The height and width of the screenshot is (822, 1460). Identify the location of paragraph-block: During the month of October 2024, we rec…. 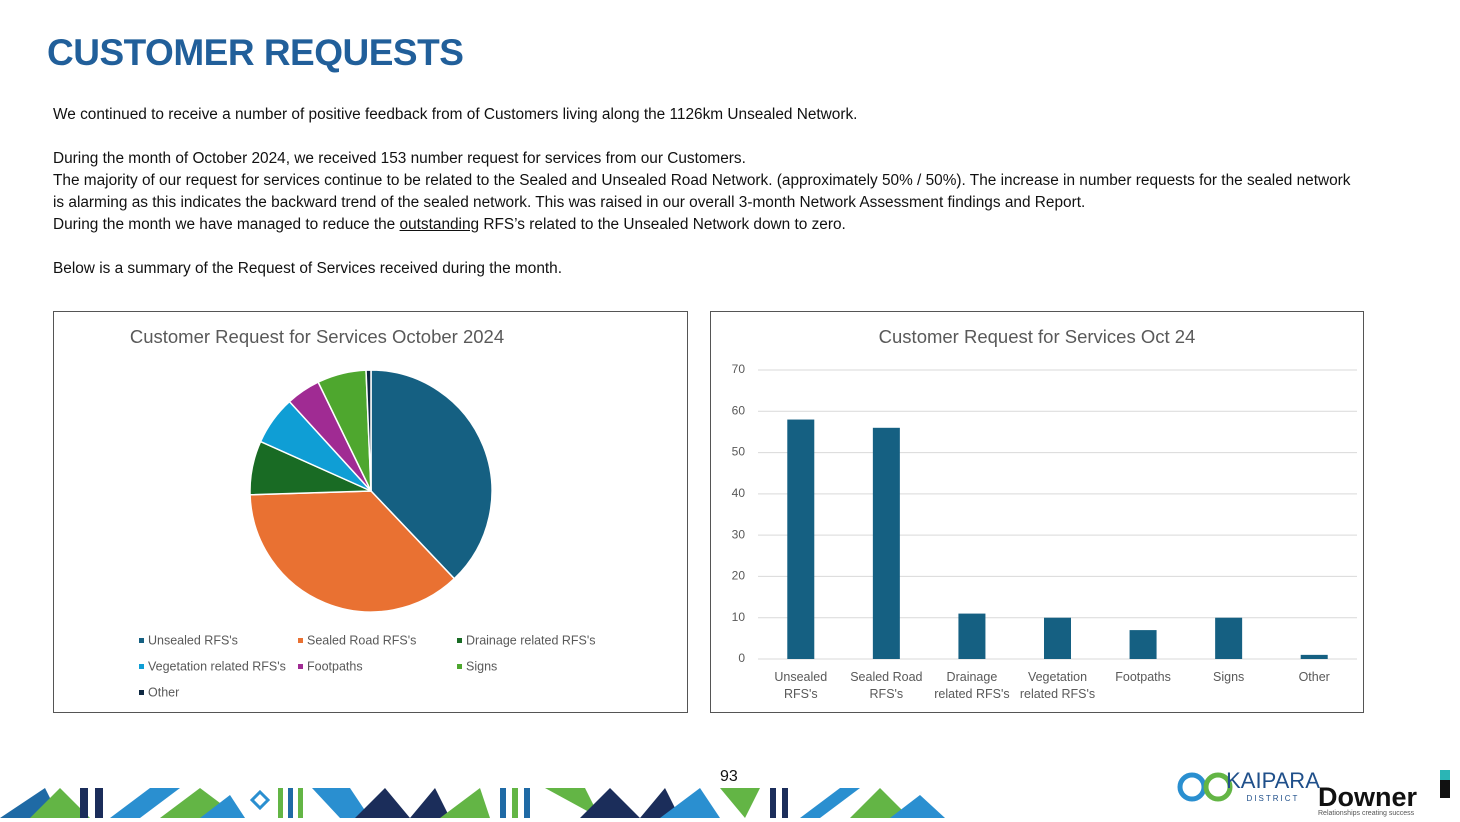
(708, 192).